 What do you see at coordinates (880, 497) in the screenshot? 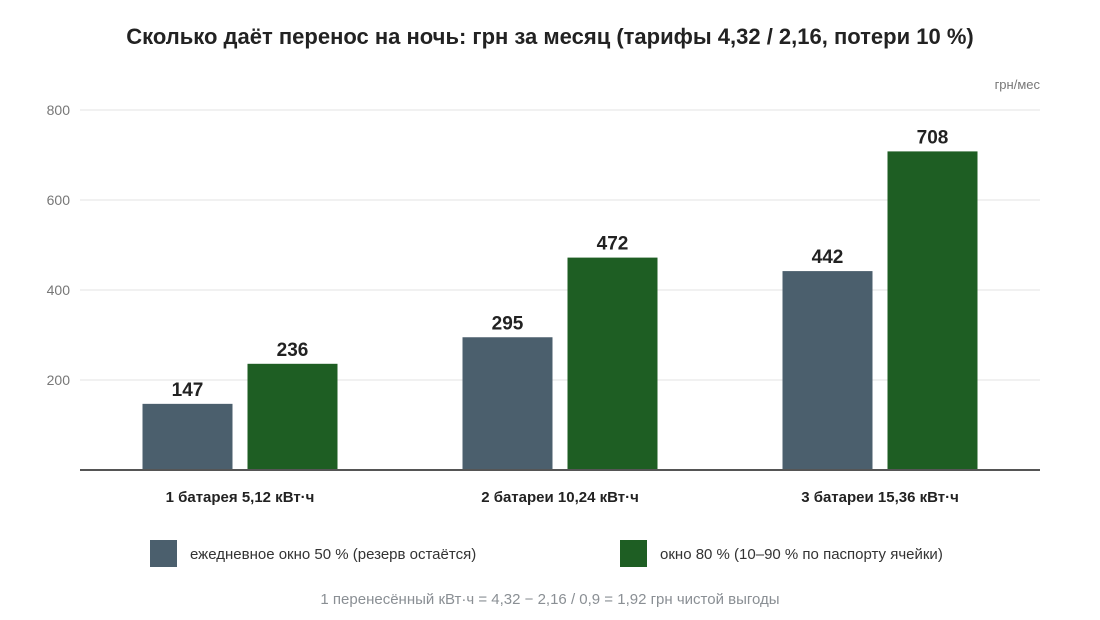
I see `x-tick-label: 3 батареи 15,36 кВт·ч` at bounding box center [880, 497].